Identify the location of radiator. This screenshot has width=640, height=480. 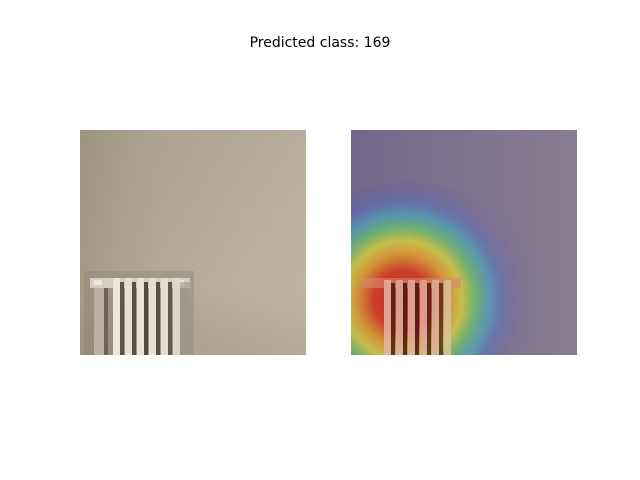
(139, 313).